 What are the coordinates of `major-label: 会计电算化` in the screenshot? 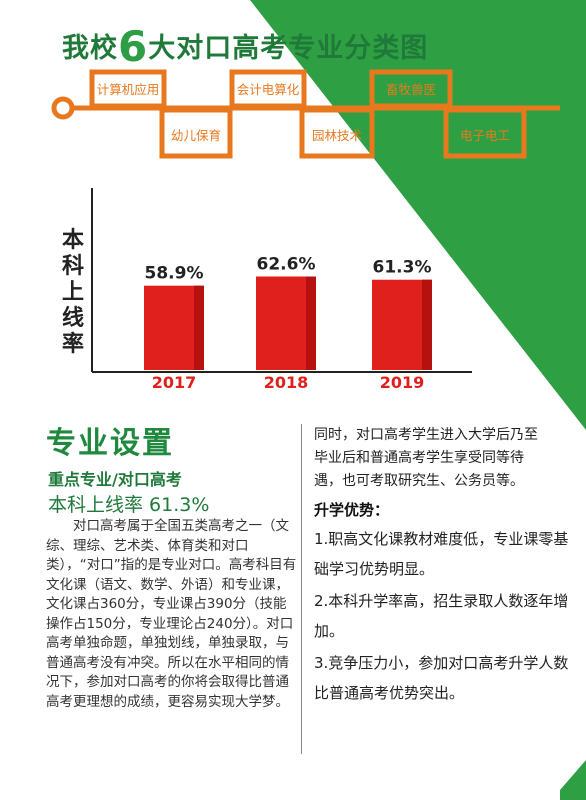 It's located at (268, 89).